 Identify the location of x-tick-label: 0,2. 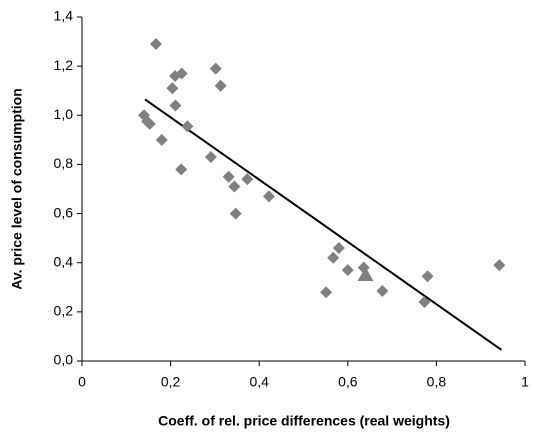
(171, 382).